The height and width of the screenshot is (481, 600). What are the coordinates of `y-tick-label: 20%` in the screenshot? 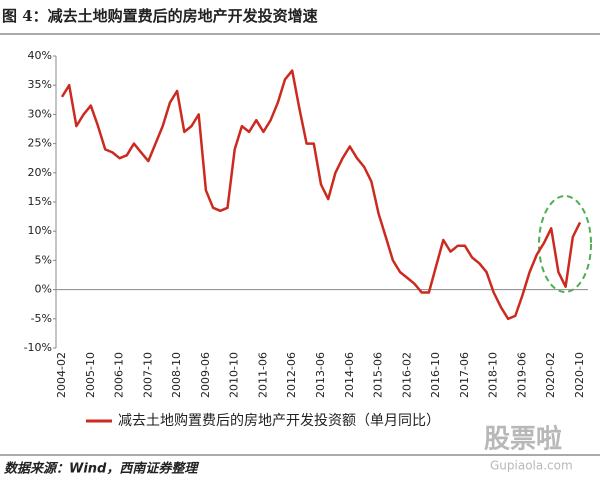 It's located at (40, 172).